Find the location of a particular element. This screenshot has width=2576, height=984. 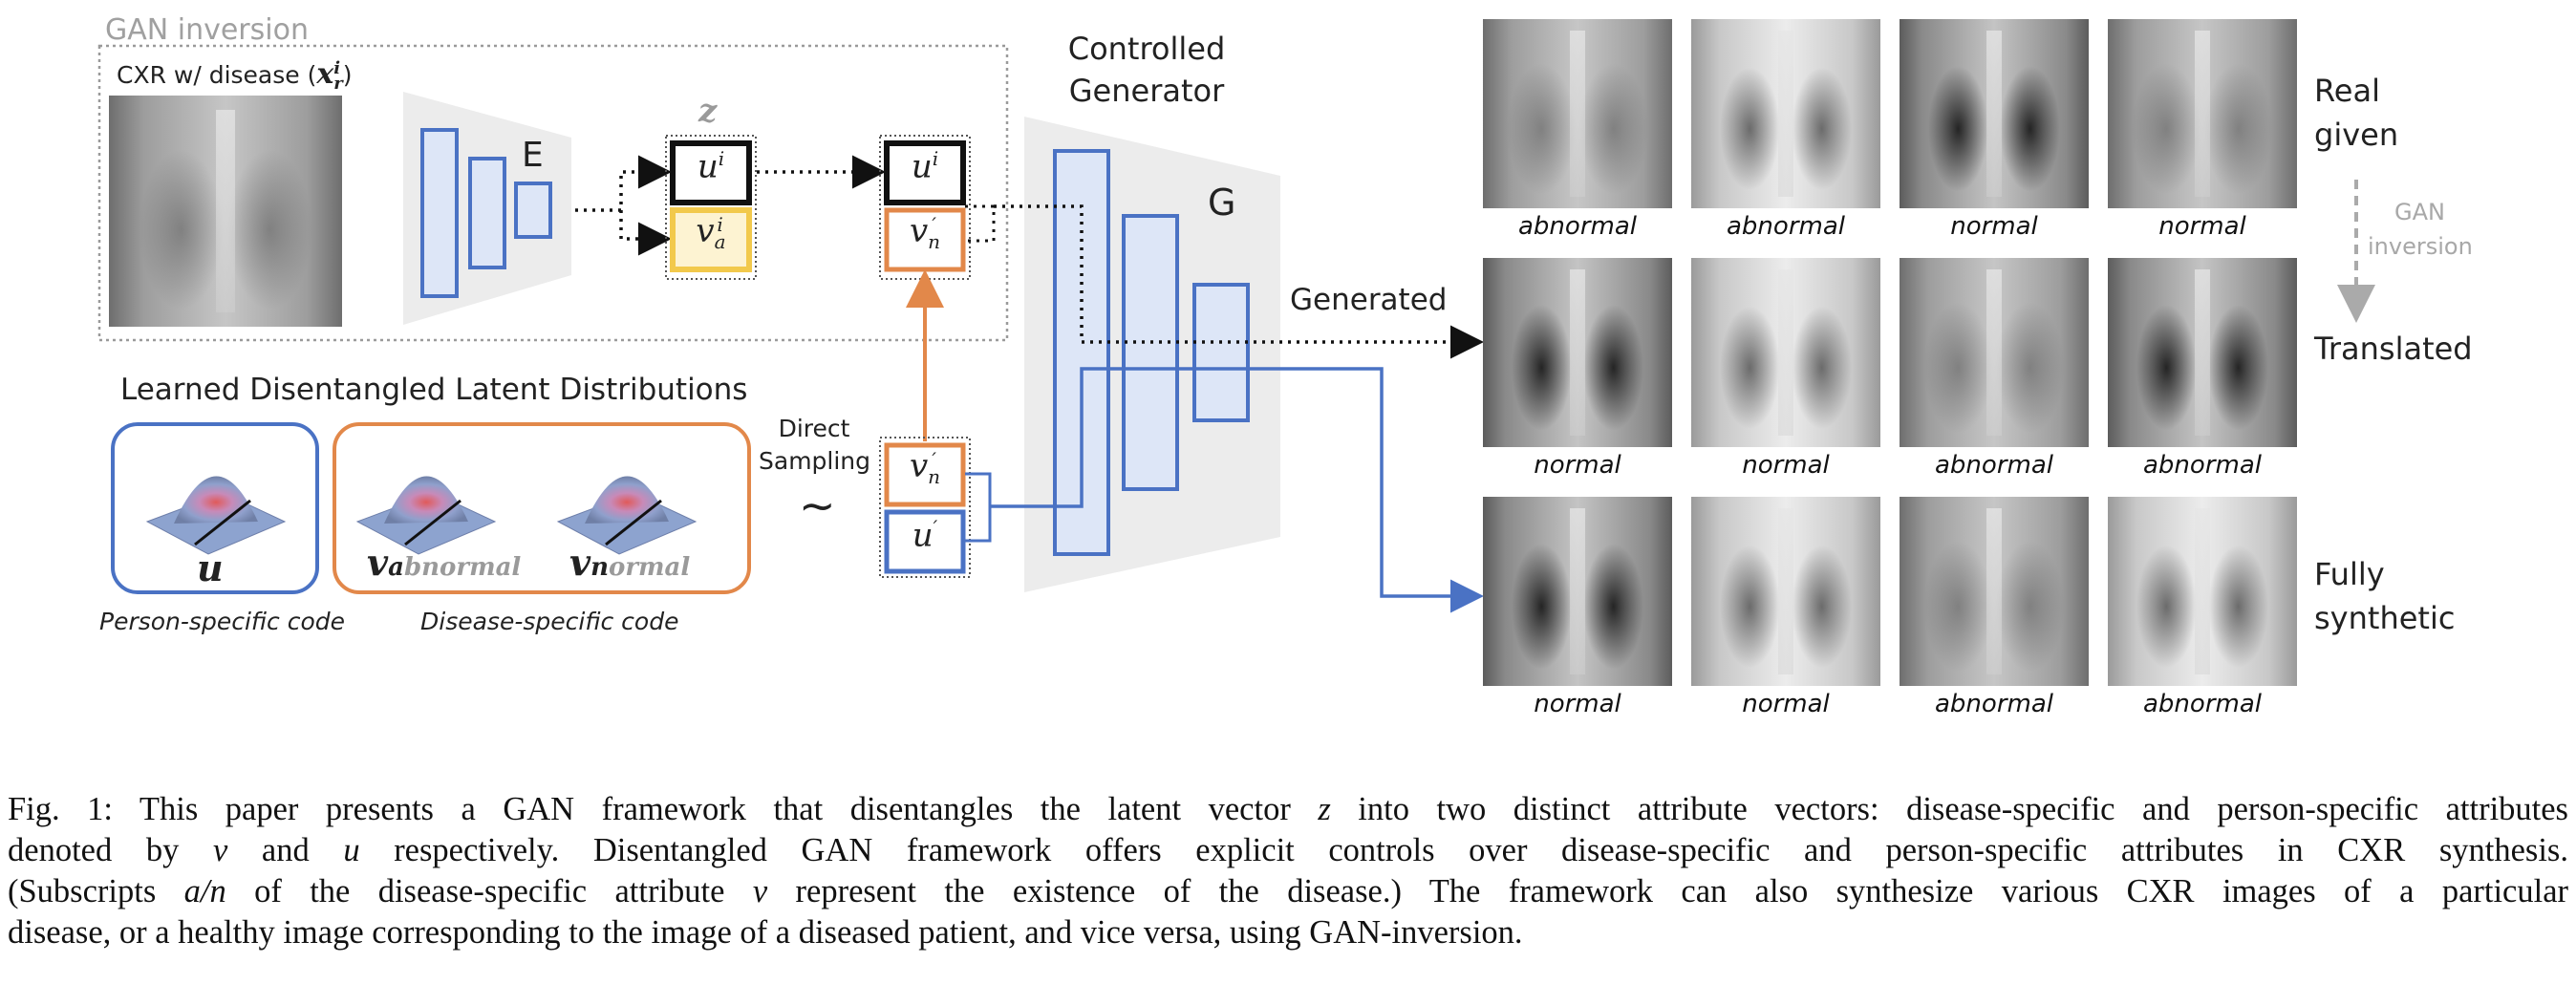

row-label-translated: Translated is located at coordinates (2393, 349).